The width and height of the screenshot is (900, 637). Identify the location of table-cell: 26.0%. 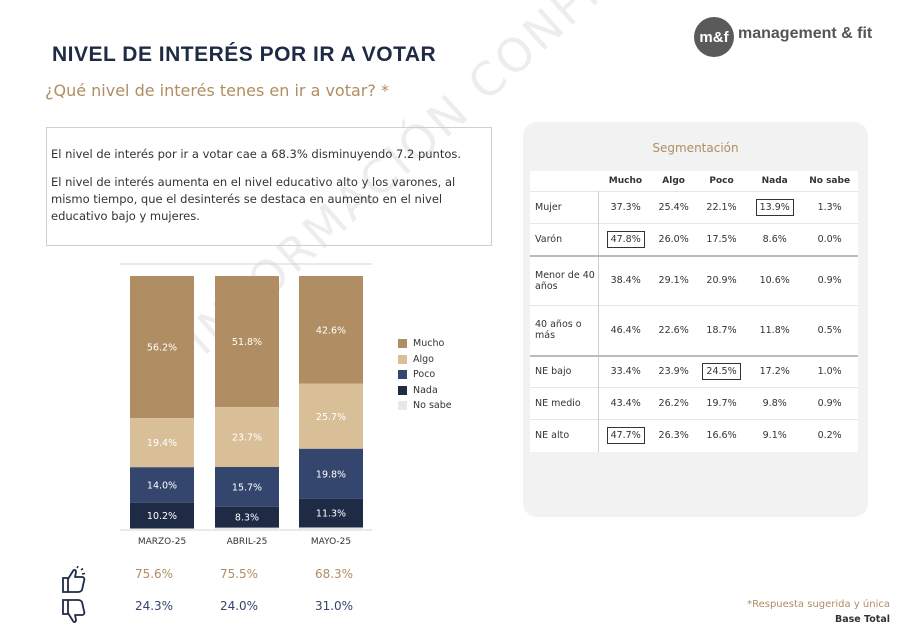
(673, 239).